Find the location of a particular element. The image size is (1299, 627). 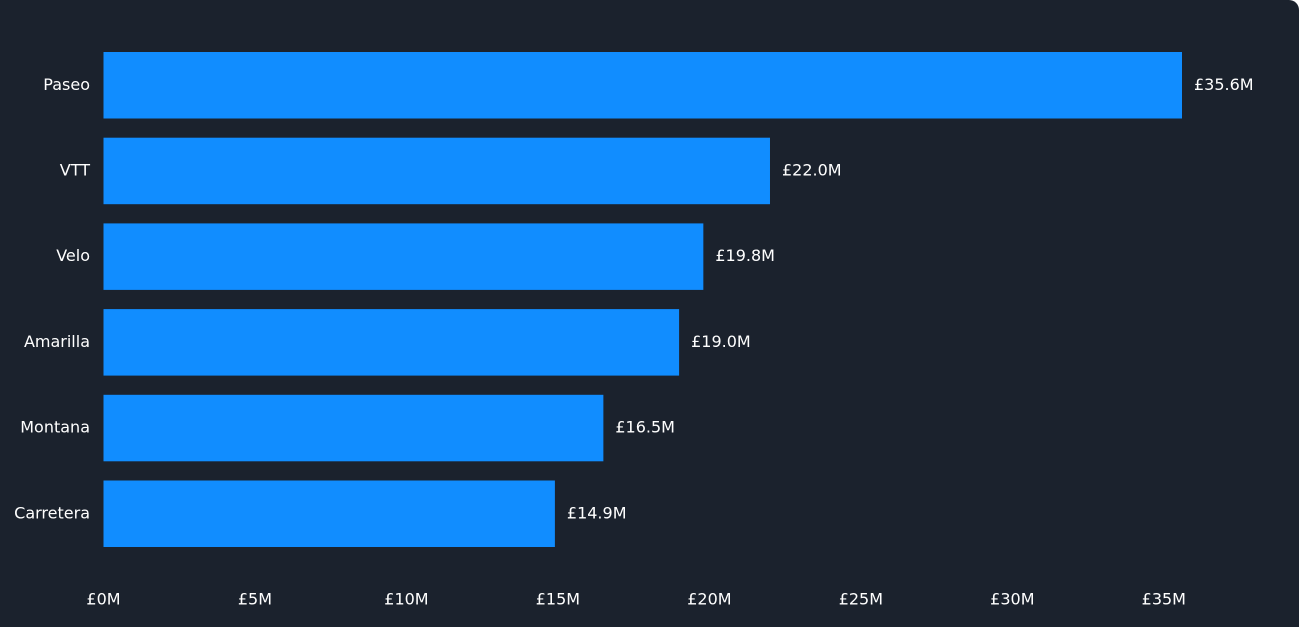

category-label: VTT is located at coordinates (75, 169).